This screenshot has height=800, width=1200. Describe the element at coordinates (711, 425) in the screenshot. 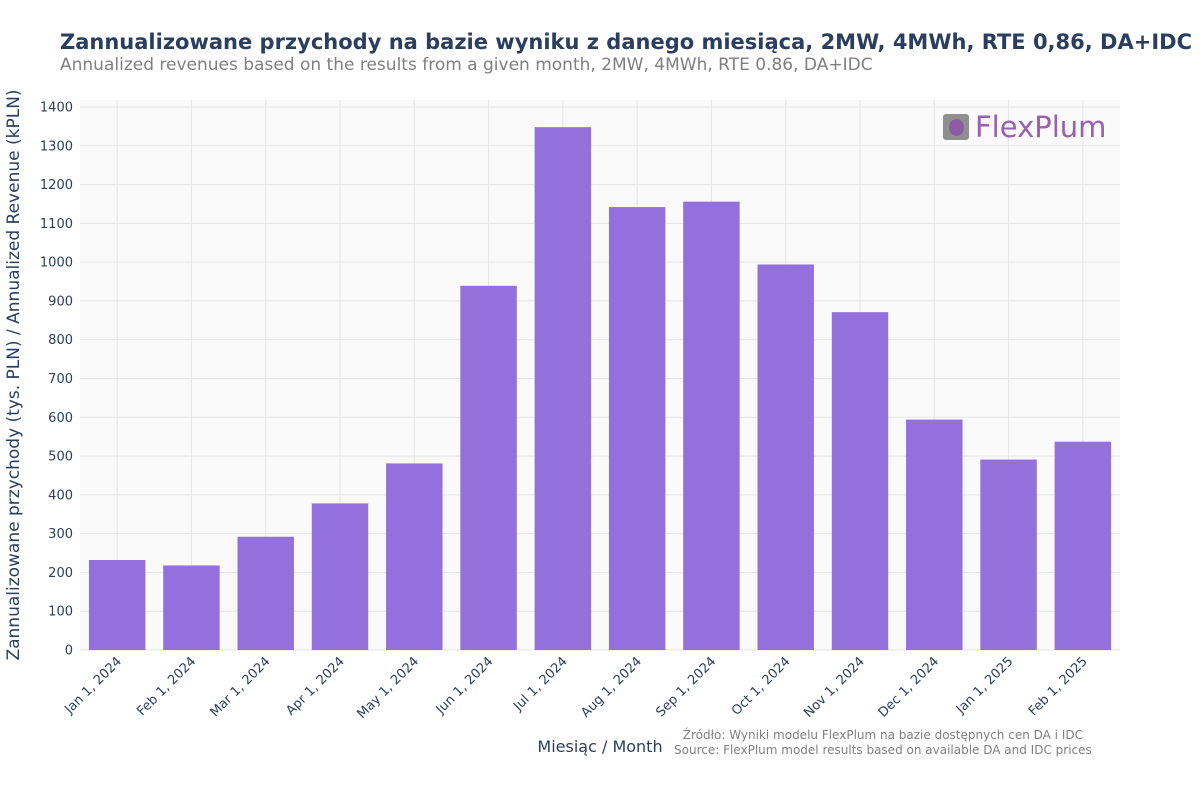

I see `bar-sep-1-2024` at that location.